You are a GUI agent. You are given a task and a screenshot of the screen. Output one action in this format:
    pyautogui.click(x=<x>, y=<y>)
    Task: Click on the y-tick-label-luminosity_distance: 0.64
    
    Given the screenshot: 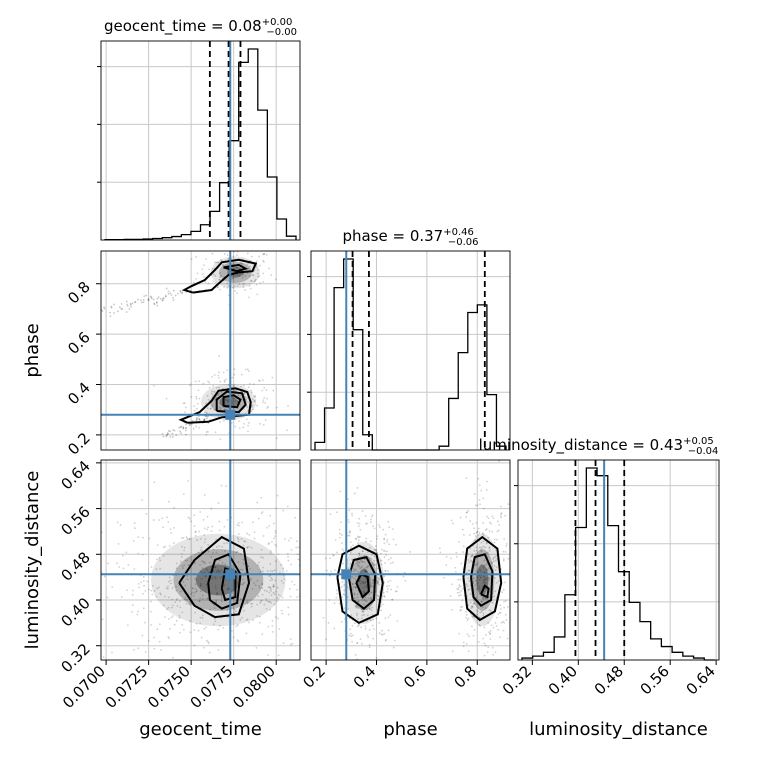 What is the action you would take?
    pyautogui.click(x=75, y=475)
    